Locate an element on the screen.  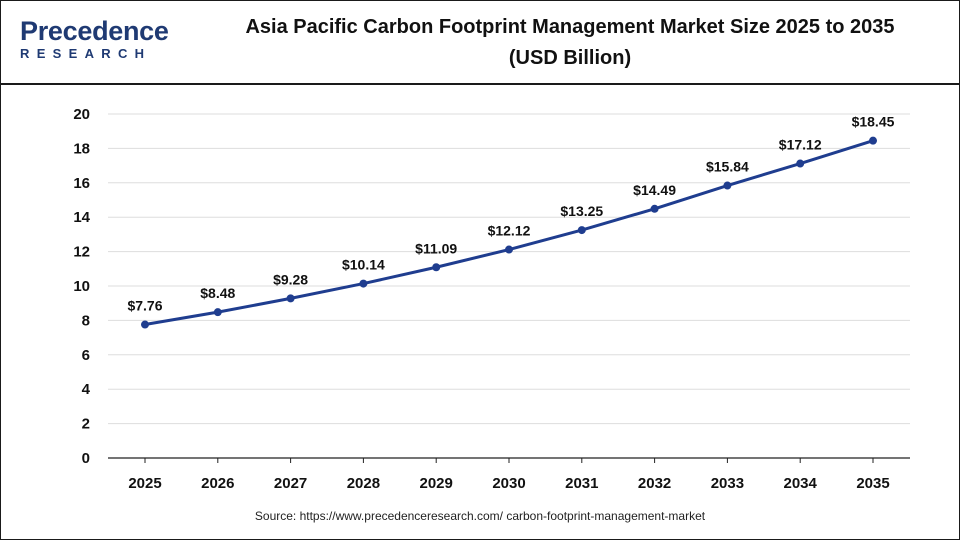
data-label: $15.84 is located at coordinates (727, 167).